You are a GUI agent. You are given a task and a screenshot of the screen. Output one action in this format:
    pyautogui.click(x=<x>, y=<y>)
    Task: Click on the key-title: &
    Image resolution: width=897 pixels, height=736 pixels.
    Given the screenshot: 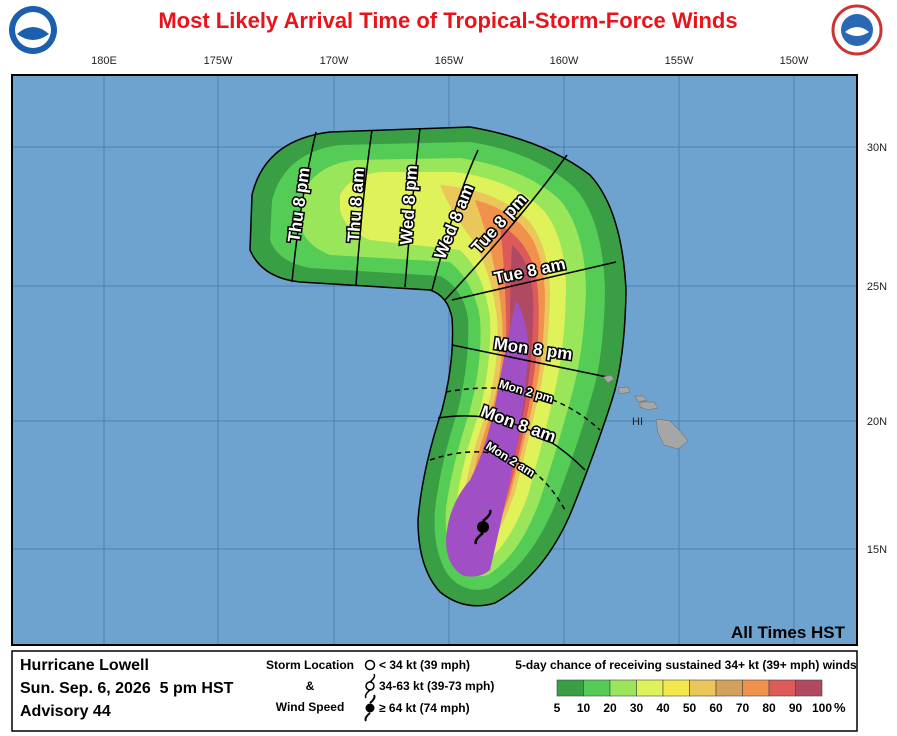 What is the action you would take?
    pyautogui.click(x=310, y=686)
    